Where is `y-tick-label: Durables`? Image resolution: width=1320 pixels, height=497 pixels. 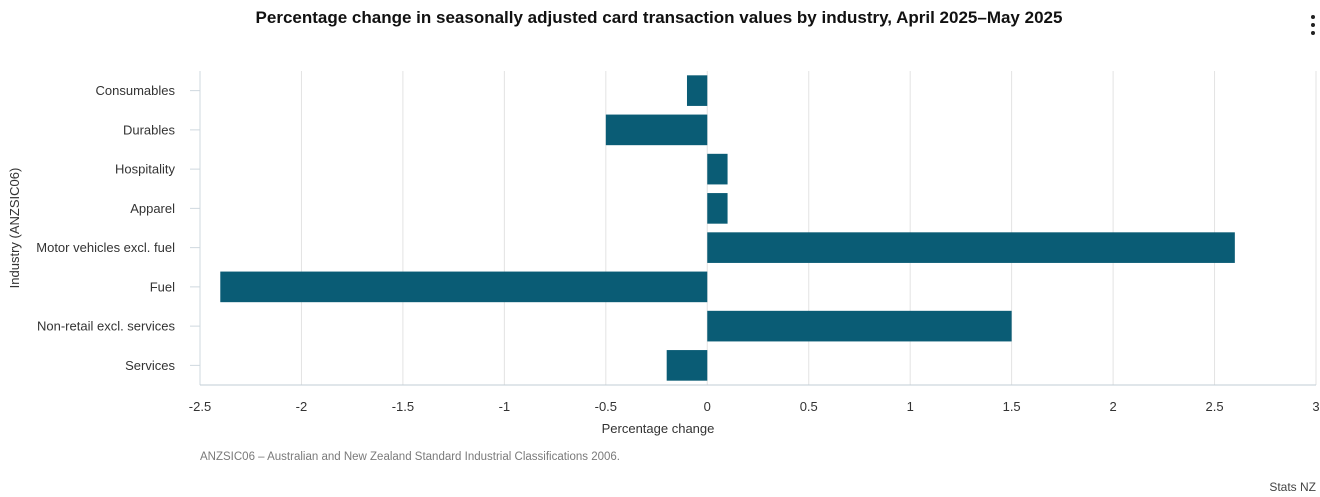
y-tick-label: Durables is located at coordinates (149, 129).